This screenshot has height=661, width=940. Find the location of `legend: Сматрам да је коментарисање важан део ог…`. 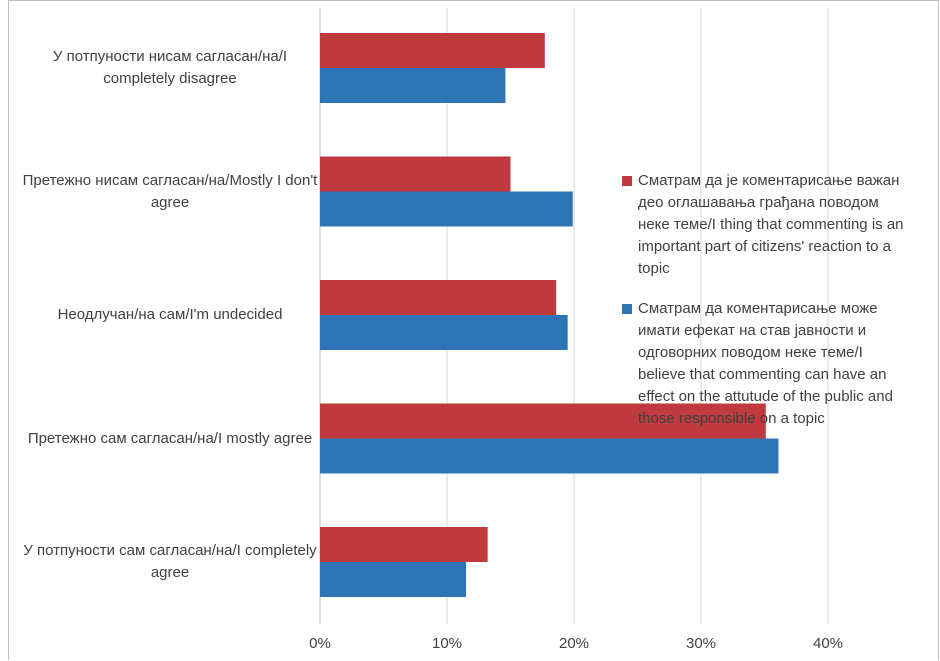

legend: Сматрам да је коментарисање важан део ог… is located at coordinates (767, 309).